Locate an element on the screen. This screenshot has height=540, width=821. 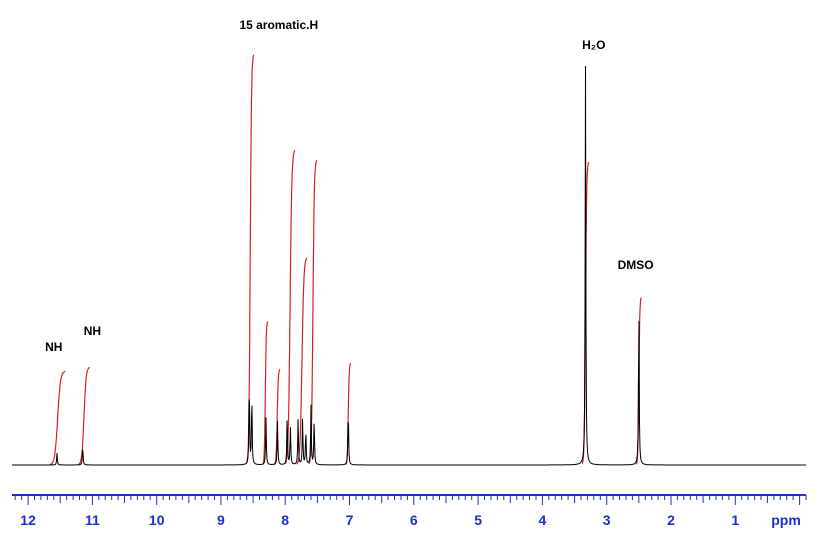
x-tick-label: 4 is located at coordinates (543, 520).